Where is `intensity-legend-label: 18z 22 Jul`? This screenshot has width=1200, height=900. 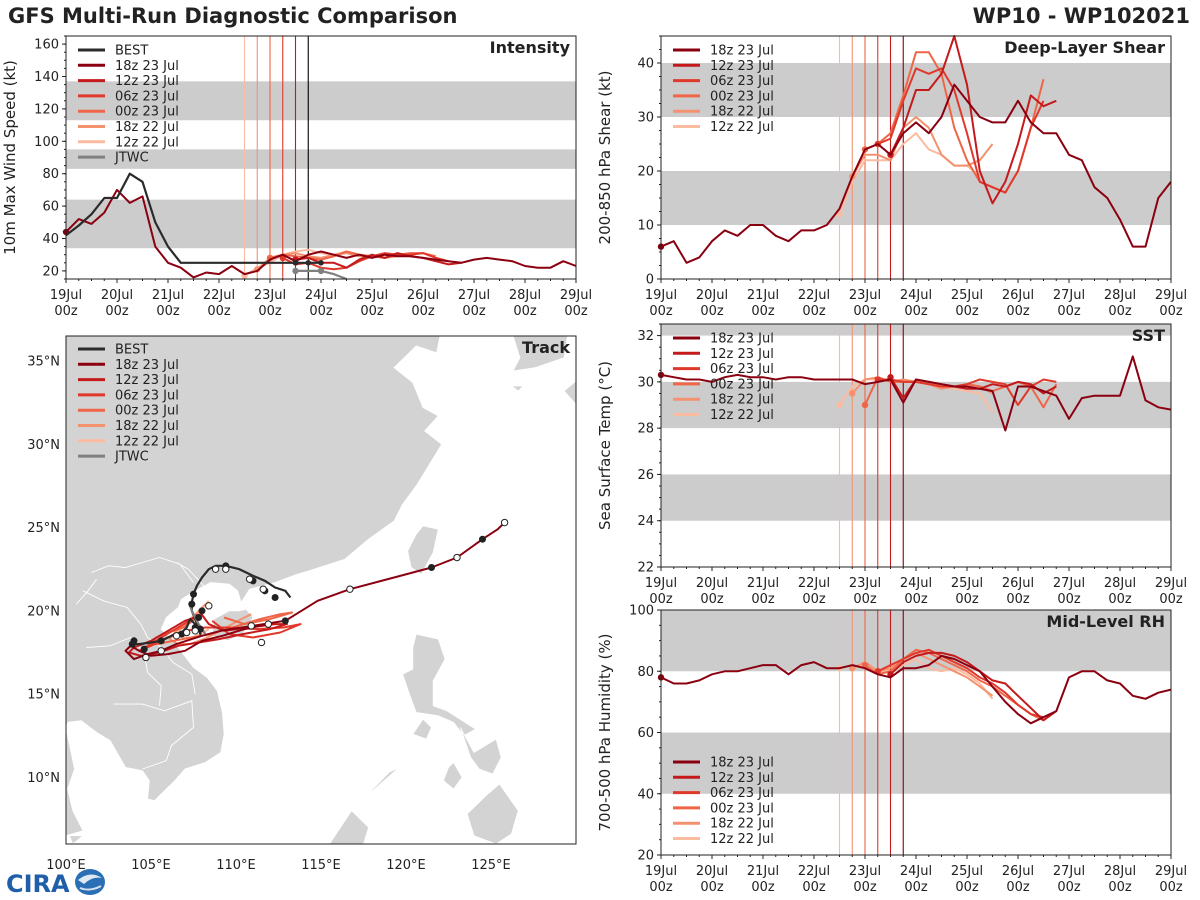
intensity-legend-label: 18z 22 Jul is located at coordinates (147, 127).